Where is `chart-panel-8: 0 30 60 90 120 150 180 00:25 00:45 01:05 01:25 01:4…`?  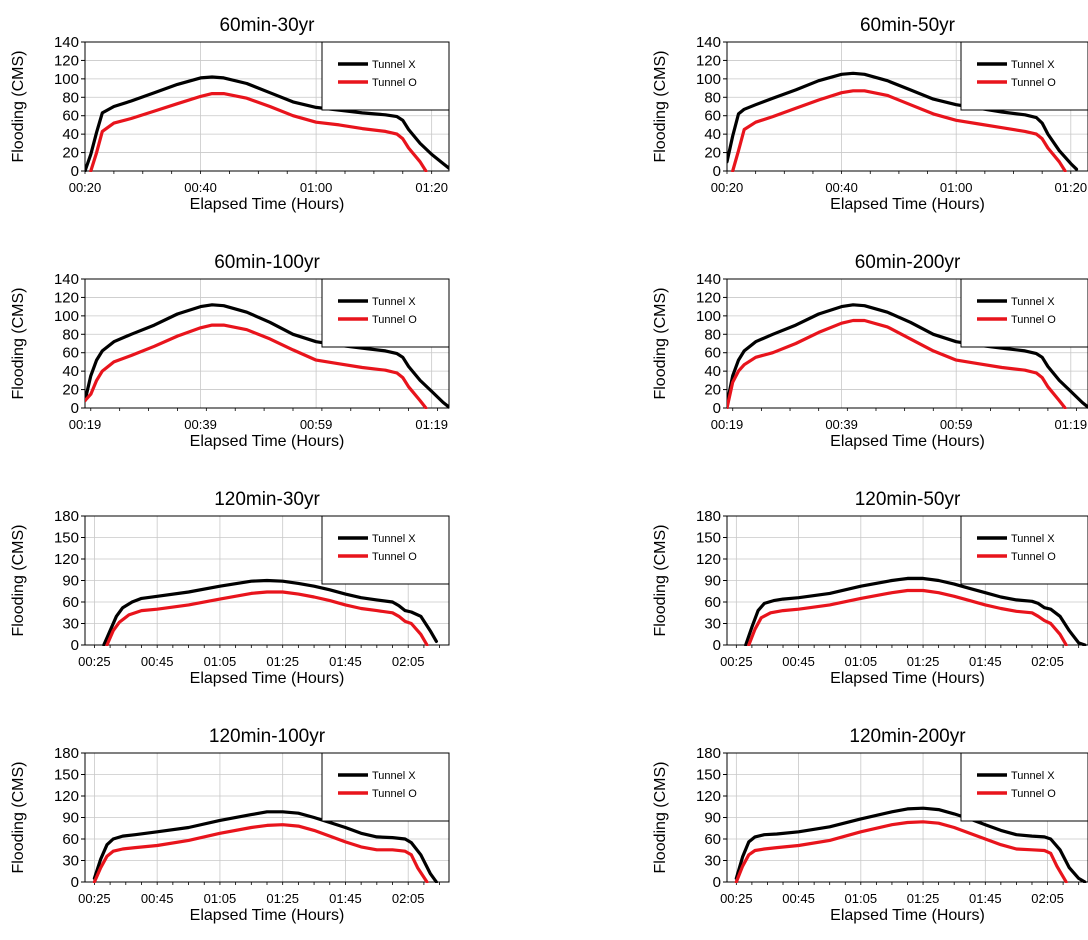 chart-panel-8: 0 30 60 90 120 150 180 00:25 00:45 01:05 01:25 01:4… is located at coordinates (870, 825).